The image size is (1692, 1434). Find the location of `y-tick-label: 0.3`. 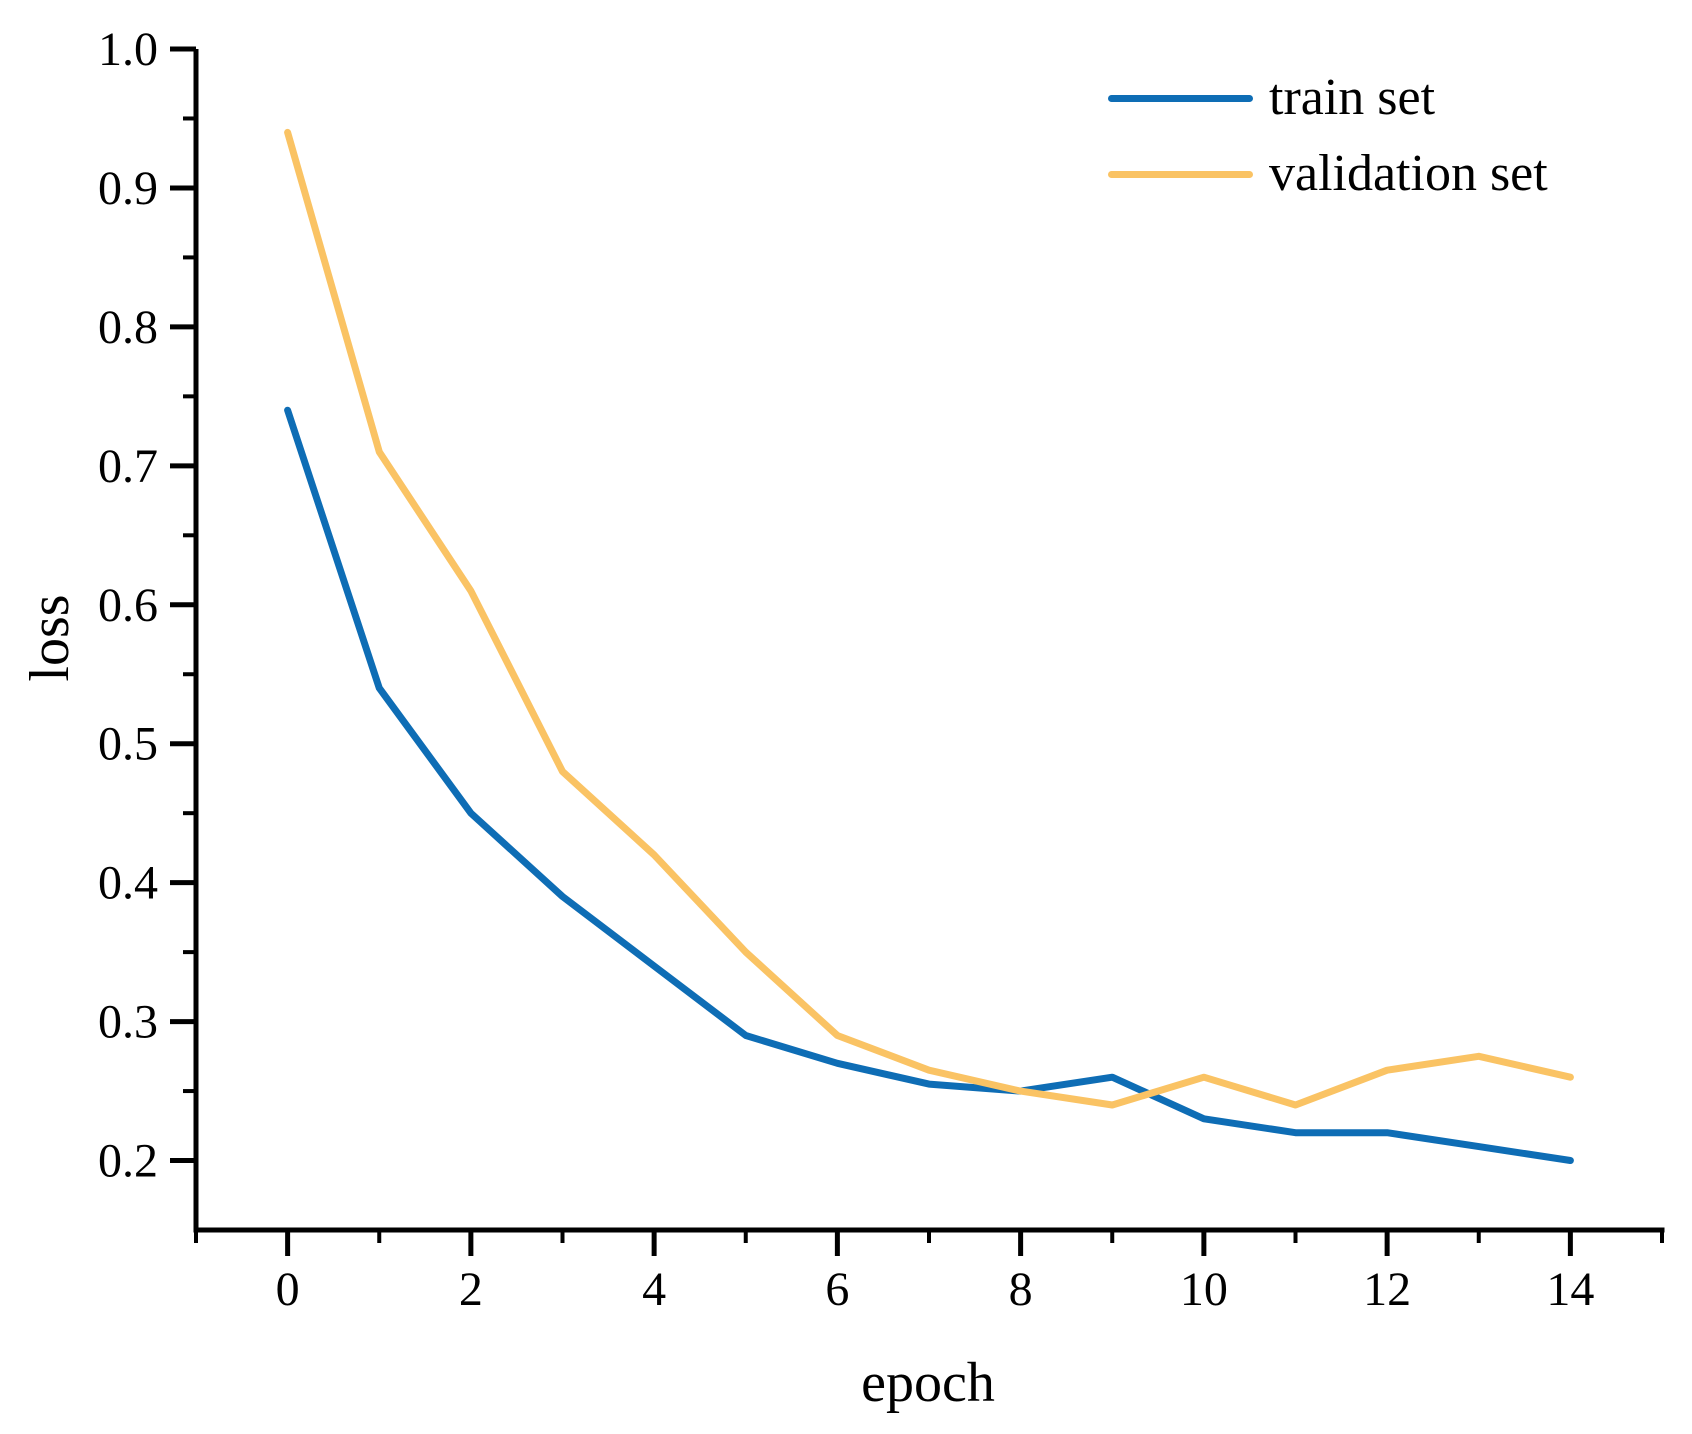

y-tick-label: 0.3 is located at coordinates (128, 1022).